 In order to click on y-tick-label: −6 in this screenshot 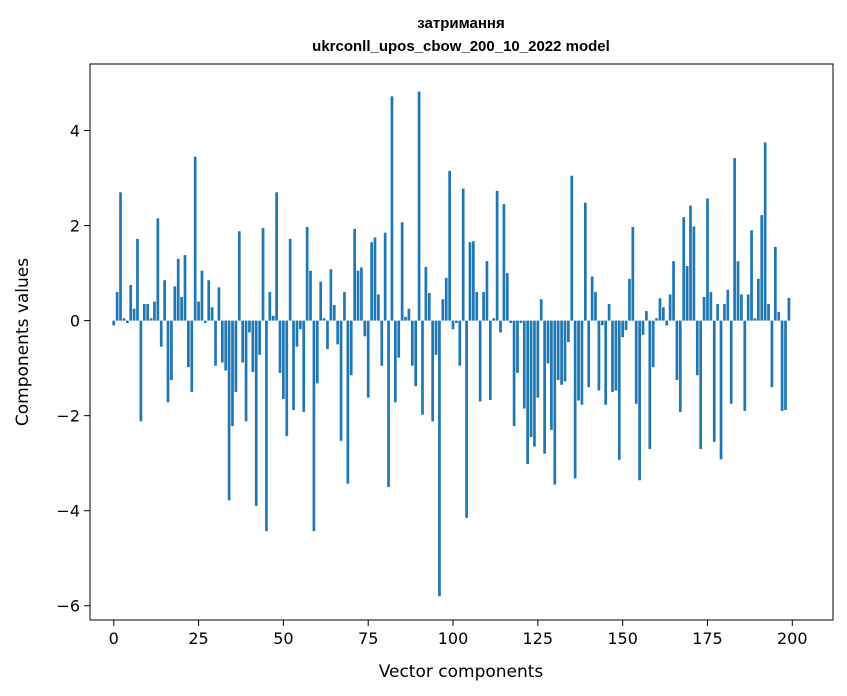, I will do `click(68, 606)`.